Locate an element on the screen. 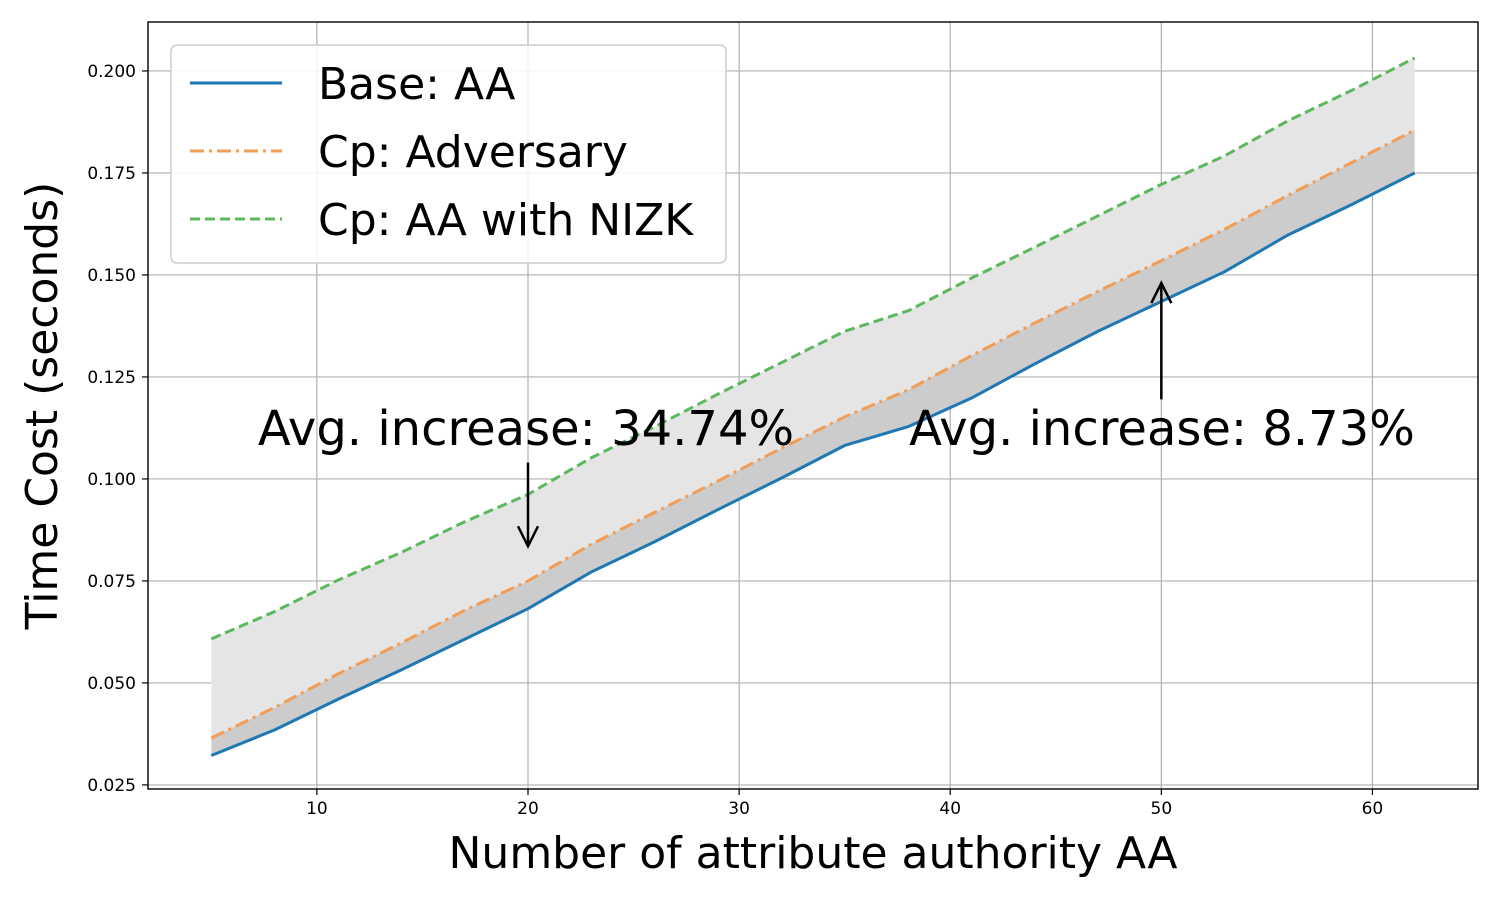 This screenshot has height=900, width=1500. y-tick-label: 0.025 is located at coordinates (111, 786).